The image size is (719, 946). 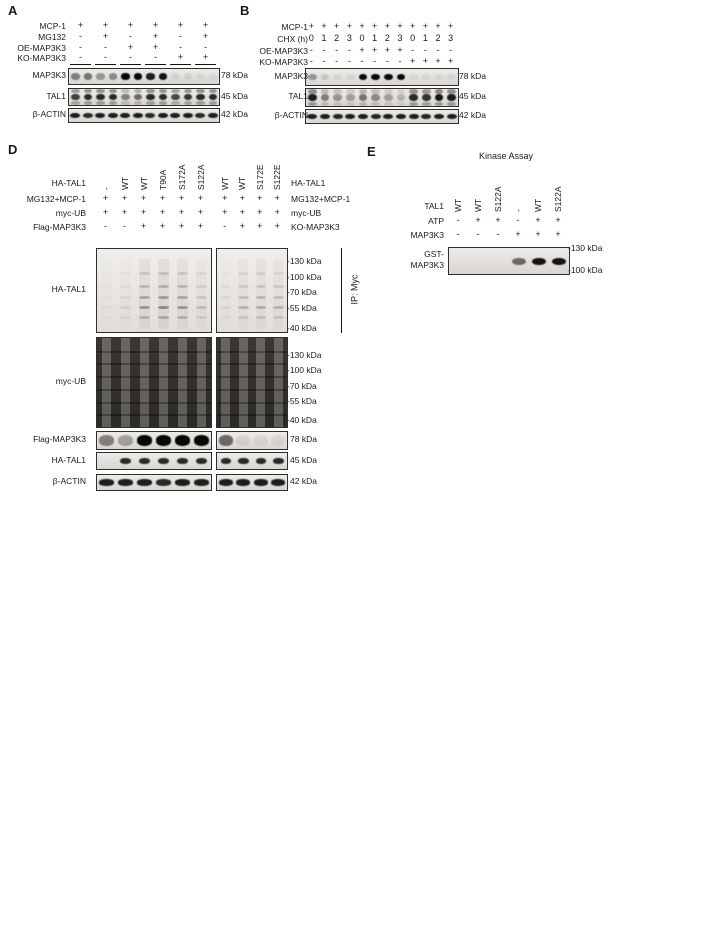 I want to click on blot-label: MAP3K3, so click(x=49, y=75).